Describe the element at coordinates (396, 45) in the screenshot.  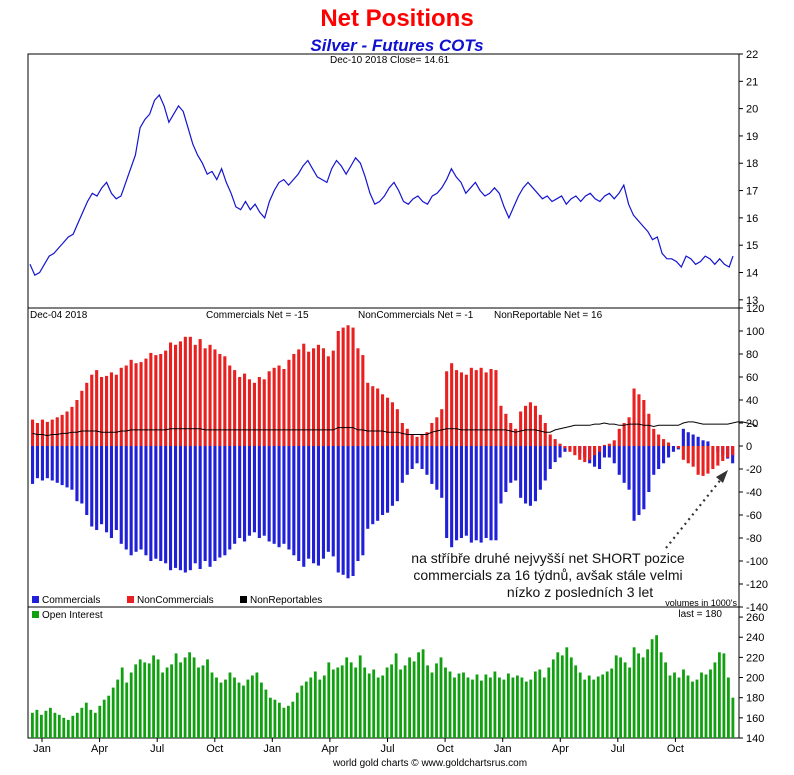
I see `chart-subtitle: Silver - Futures COTs` at that location.